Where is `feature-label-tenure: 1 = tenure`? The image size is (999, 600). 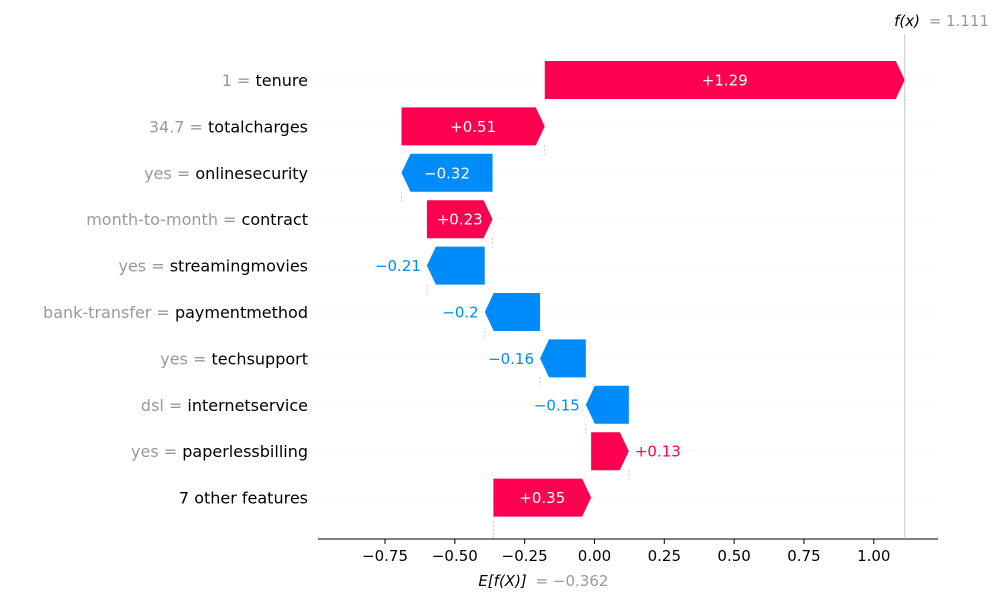 feature-label-tenure: 1 = tenure is located at coordinates (265, 80).